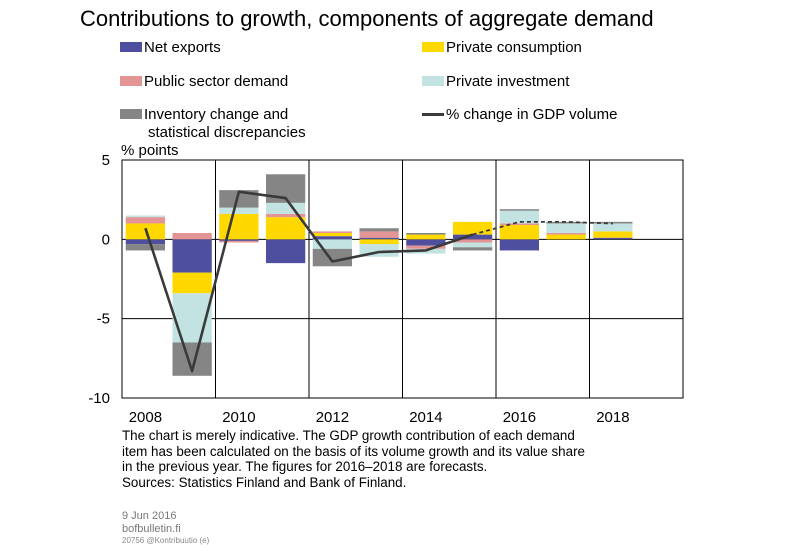  I want to click on y-tick-label: 5, so click(106, 160).